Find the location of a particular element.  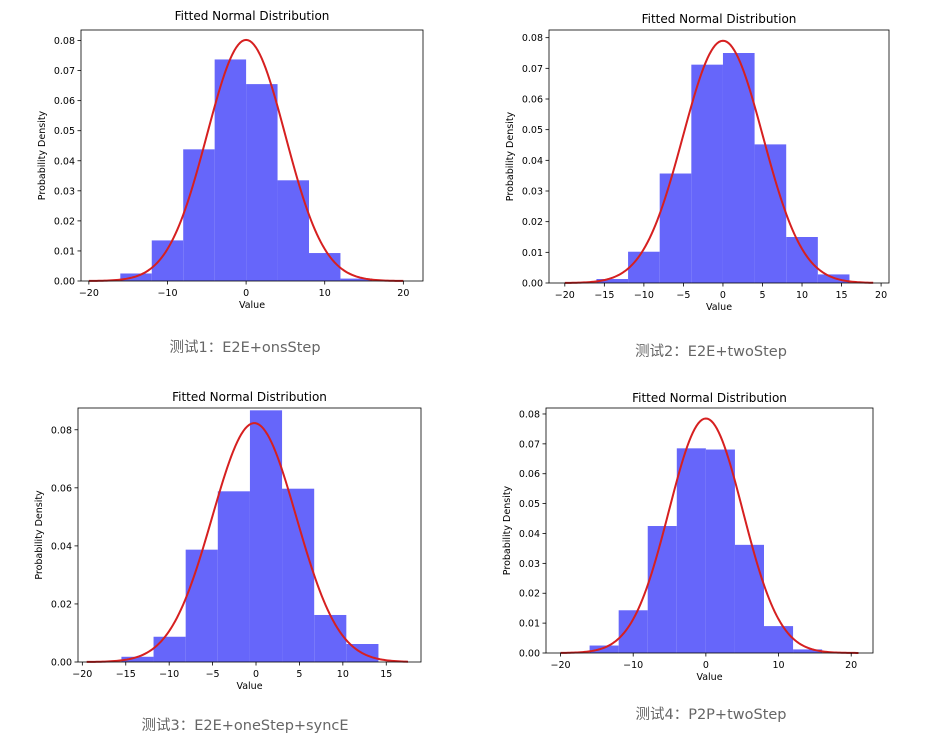

figure-caption: 测试2：E2E+twoStep is located at coordinates (711, 351).